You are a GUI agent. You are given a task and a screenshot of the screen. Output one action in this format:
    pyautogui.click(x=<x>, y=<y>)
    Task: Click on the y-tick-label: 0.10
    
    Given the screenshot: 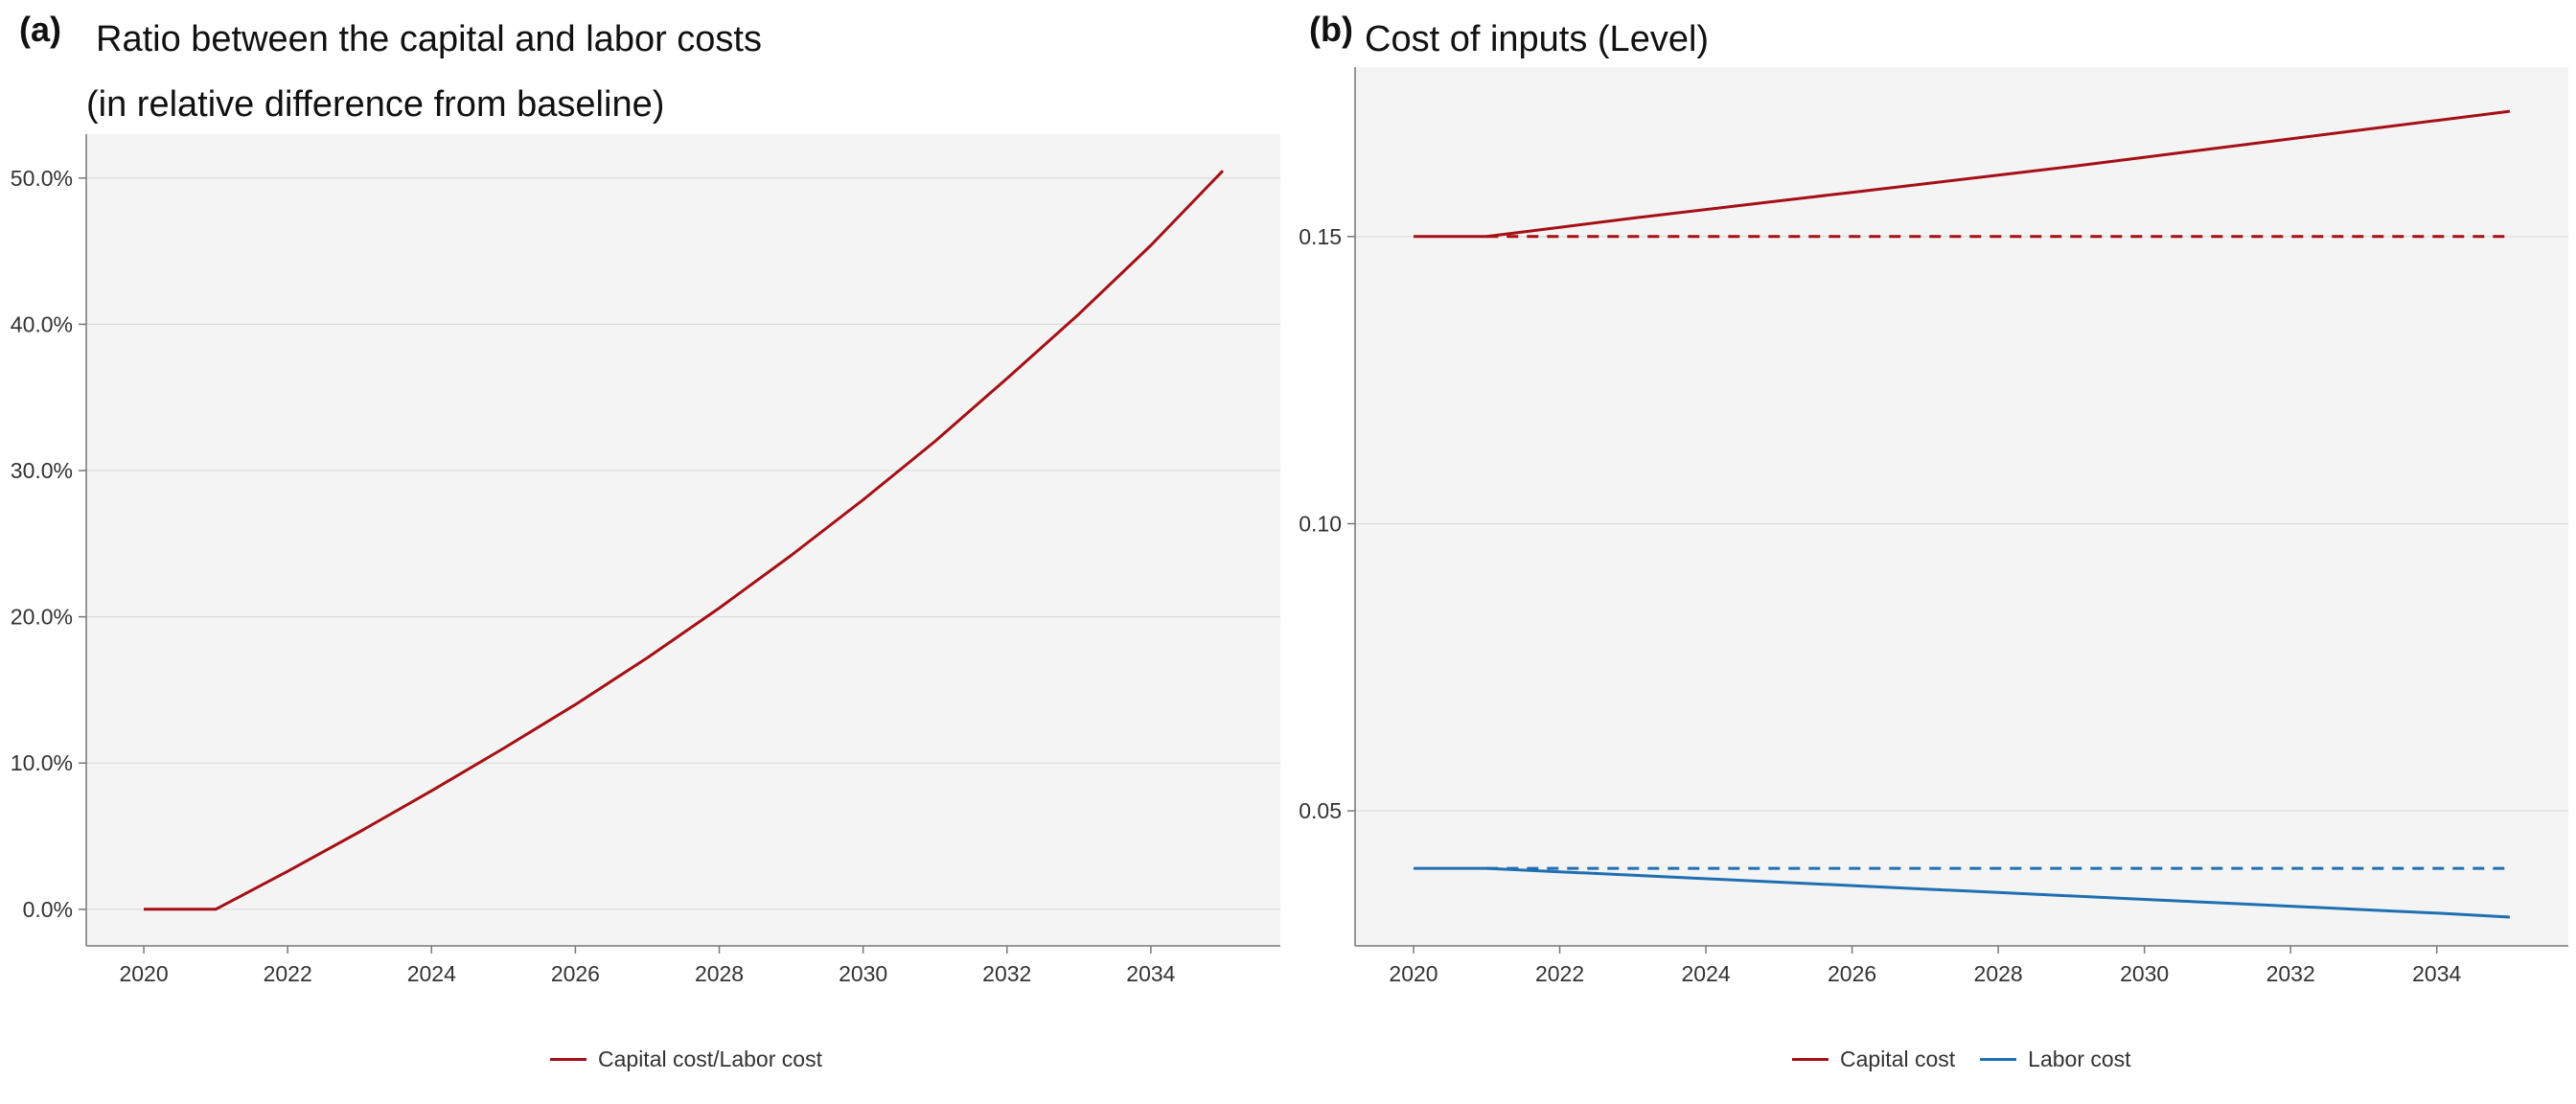 What is the action you would take?
    pyautogui.click(x=1320, y=523)
    